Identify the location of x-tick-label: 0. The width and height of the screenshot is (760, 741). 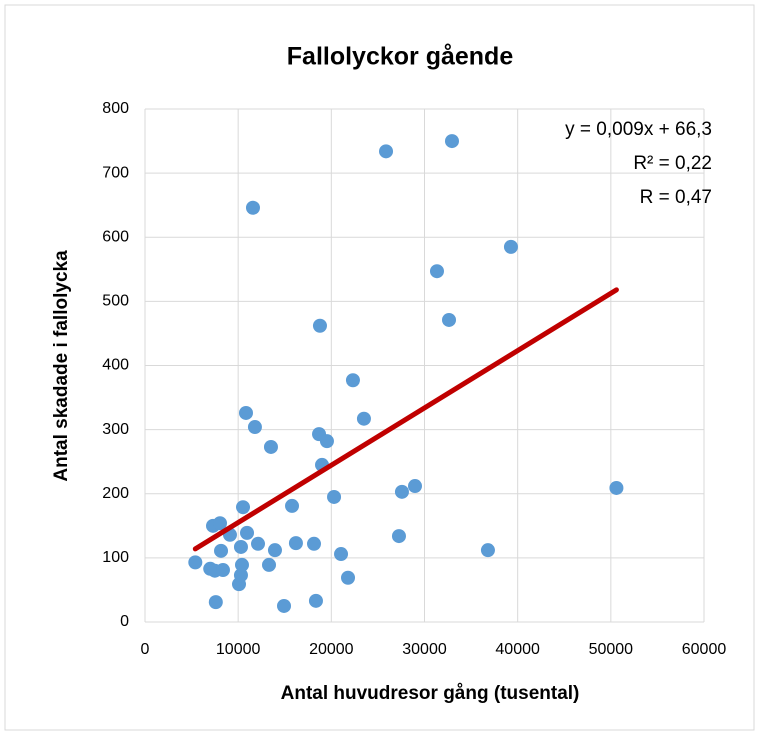
(145, 649).